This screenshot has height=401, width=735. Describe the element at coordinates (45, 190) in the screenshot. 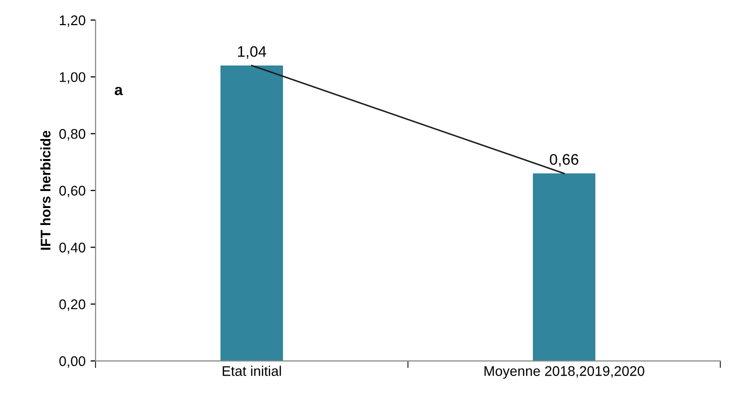

I see `y-axis-title: IFT hors herbicide` at that location.